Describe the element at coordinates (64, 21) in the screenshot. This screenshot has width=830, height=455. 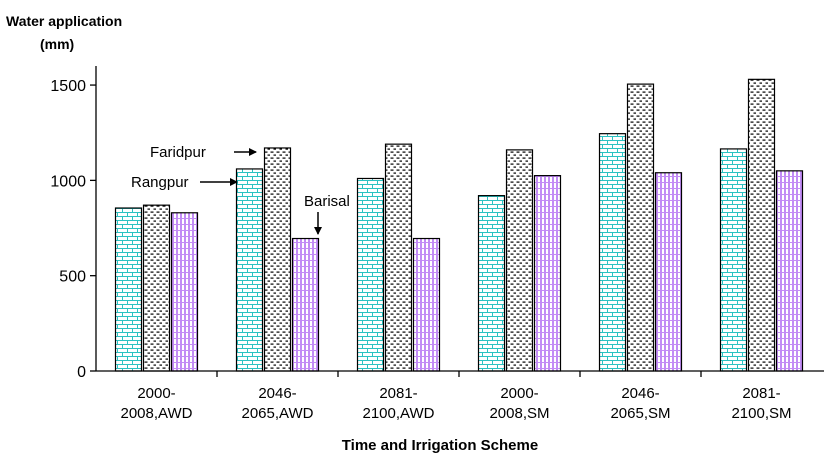
I see `y-axis-label-line1: Water application` at that location.